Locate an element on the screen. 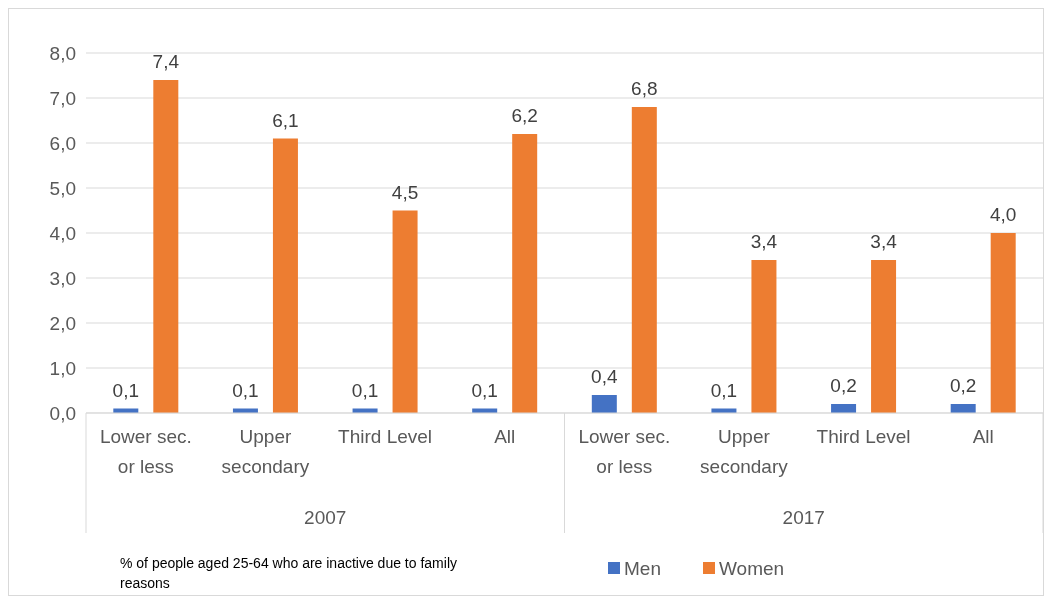  data-label: 6,2 is located at coordinates (524, 115).